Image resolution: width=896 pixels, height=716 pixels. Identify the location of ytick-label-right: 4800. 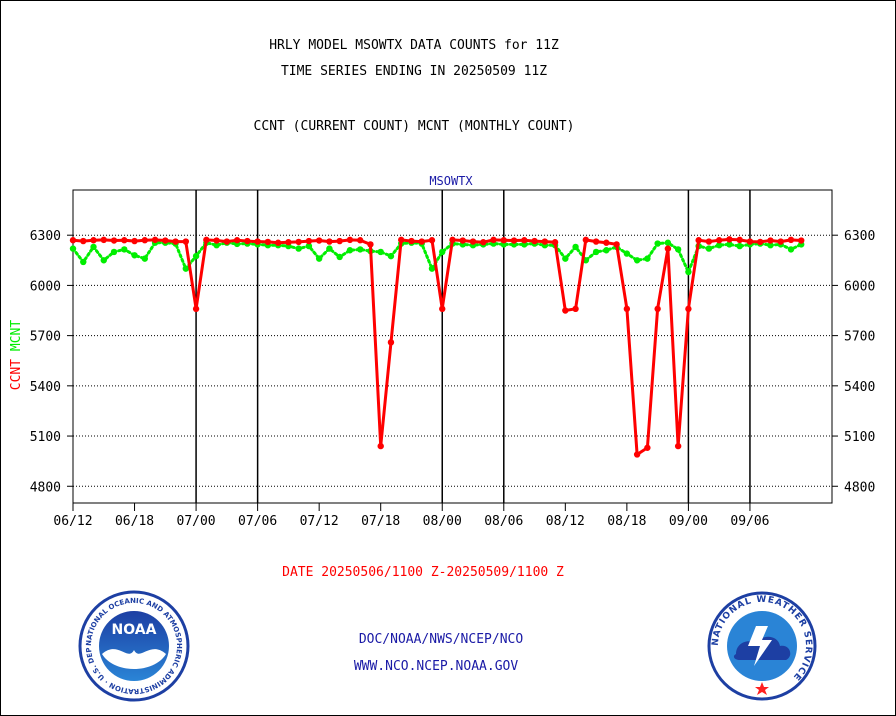
(859, 487).